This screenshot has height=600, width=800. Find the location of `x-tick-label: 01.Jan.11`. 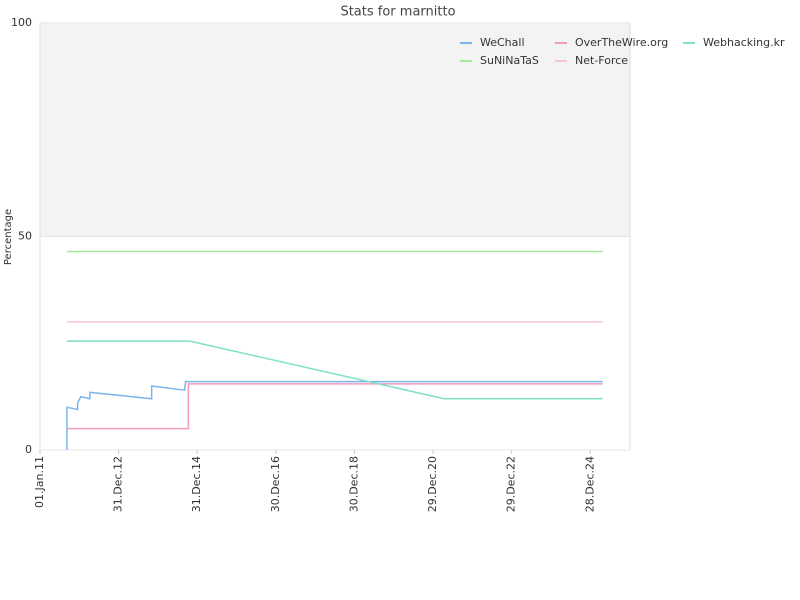

x-tick-label: 01.Jan.11 is located at coordinates (39, 482).